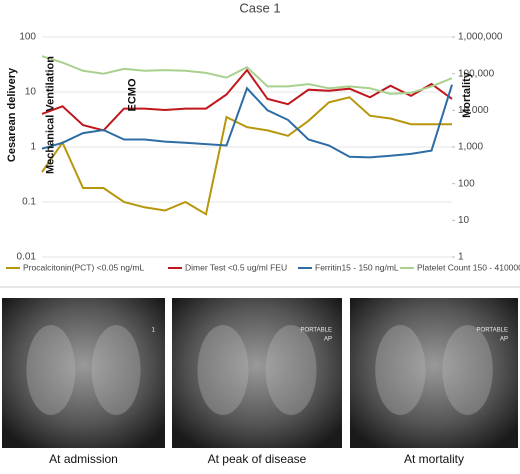 The image size is (520, 474). Describe the element at coordinates (467, 94) in the screenshot. I see `annotation: Mortality` at that location.